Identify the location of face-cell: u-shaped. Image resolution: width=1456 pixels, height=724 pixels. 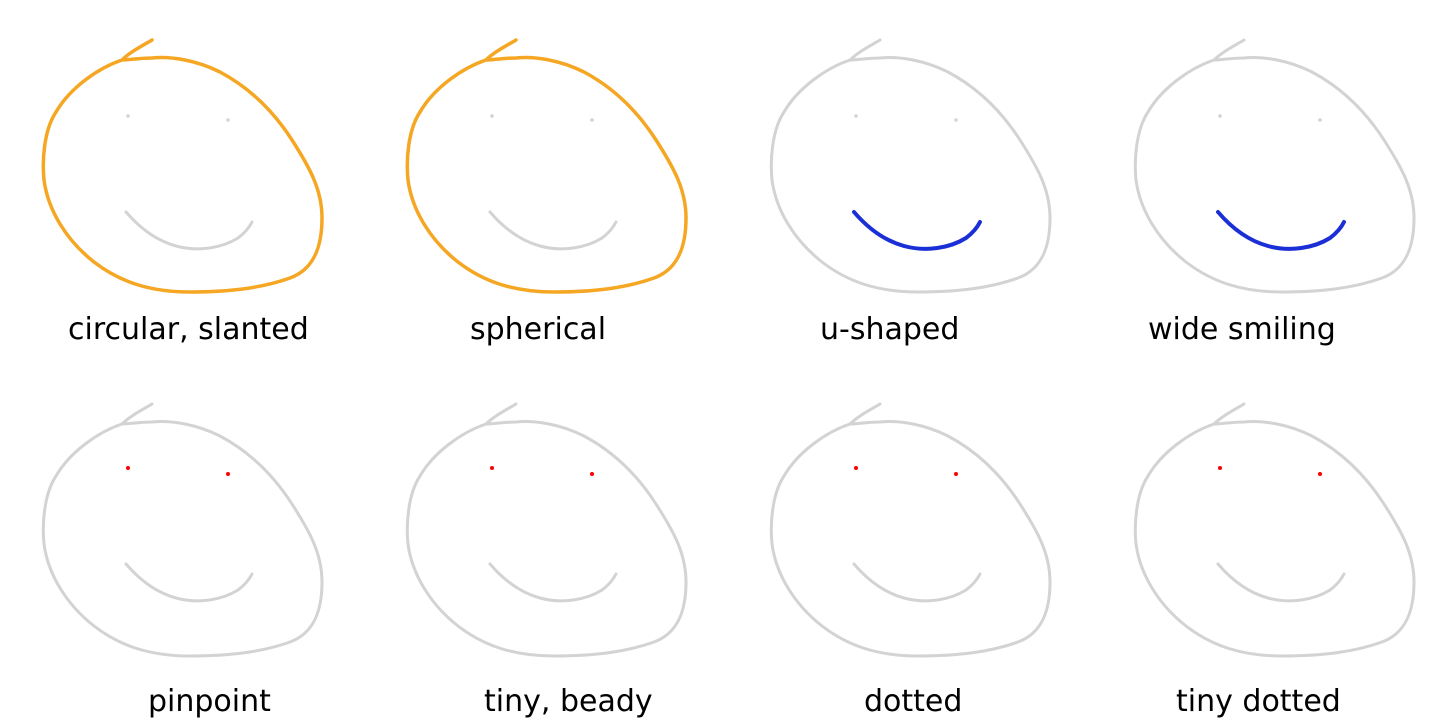
(910, 180).